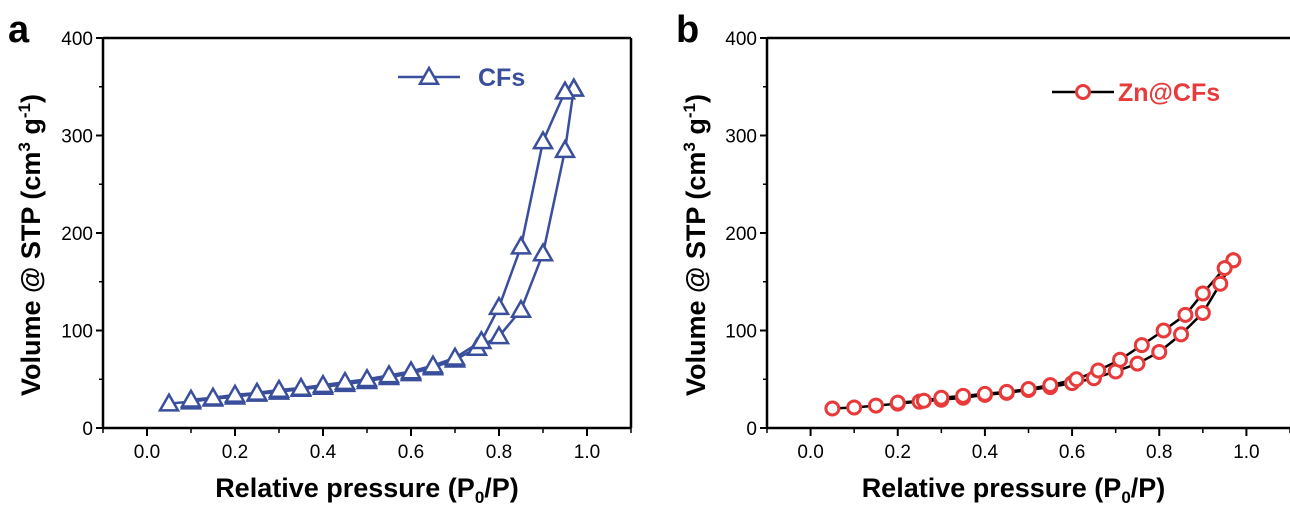 This screenshot has height=509, width=1290. What do you see at coordinates (501, 78) in the screenshot?
I see `legend-label: CFs` at bounding box center [501, 78].